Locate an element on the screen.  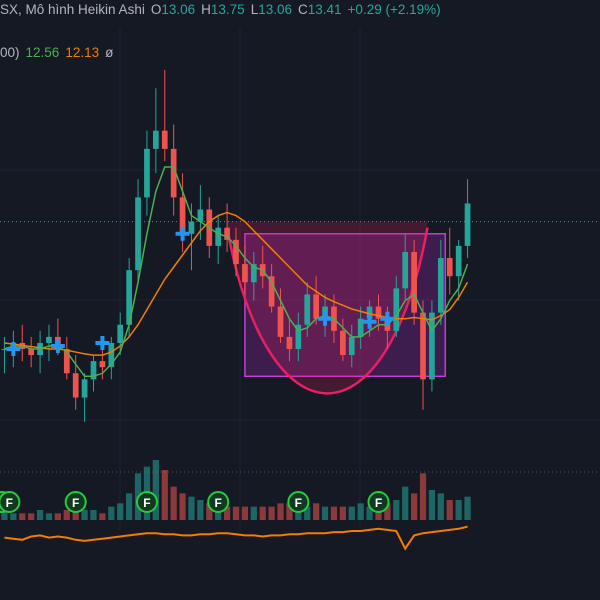
close-value: 13.41 is located at coordinates (324, 9).